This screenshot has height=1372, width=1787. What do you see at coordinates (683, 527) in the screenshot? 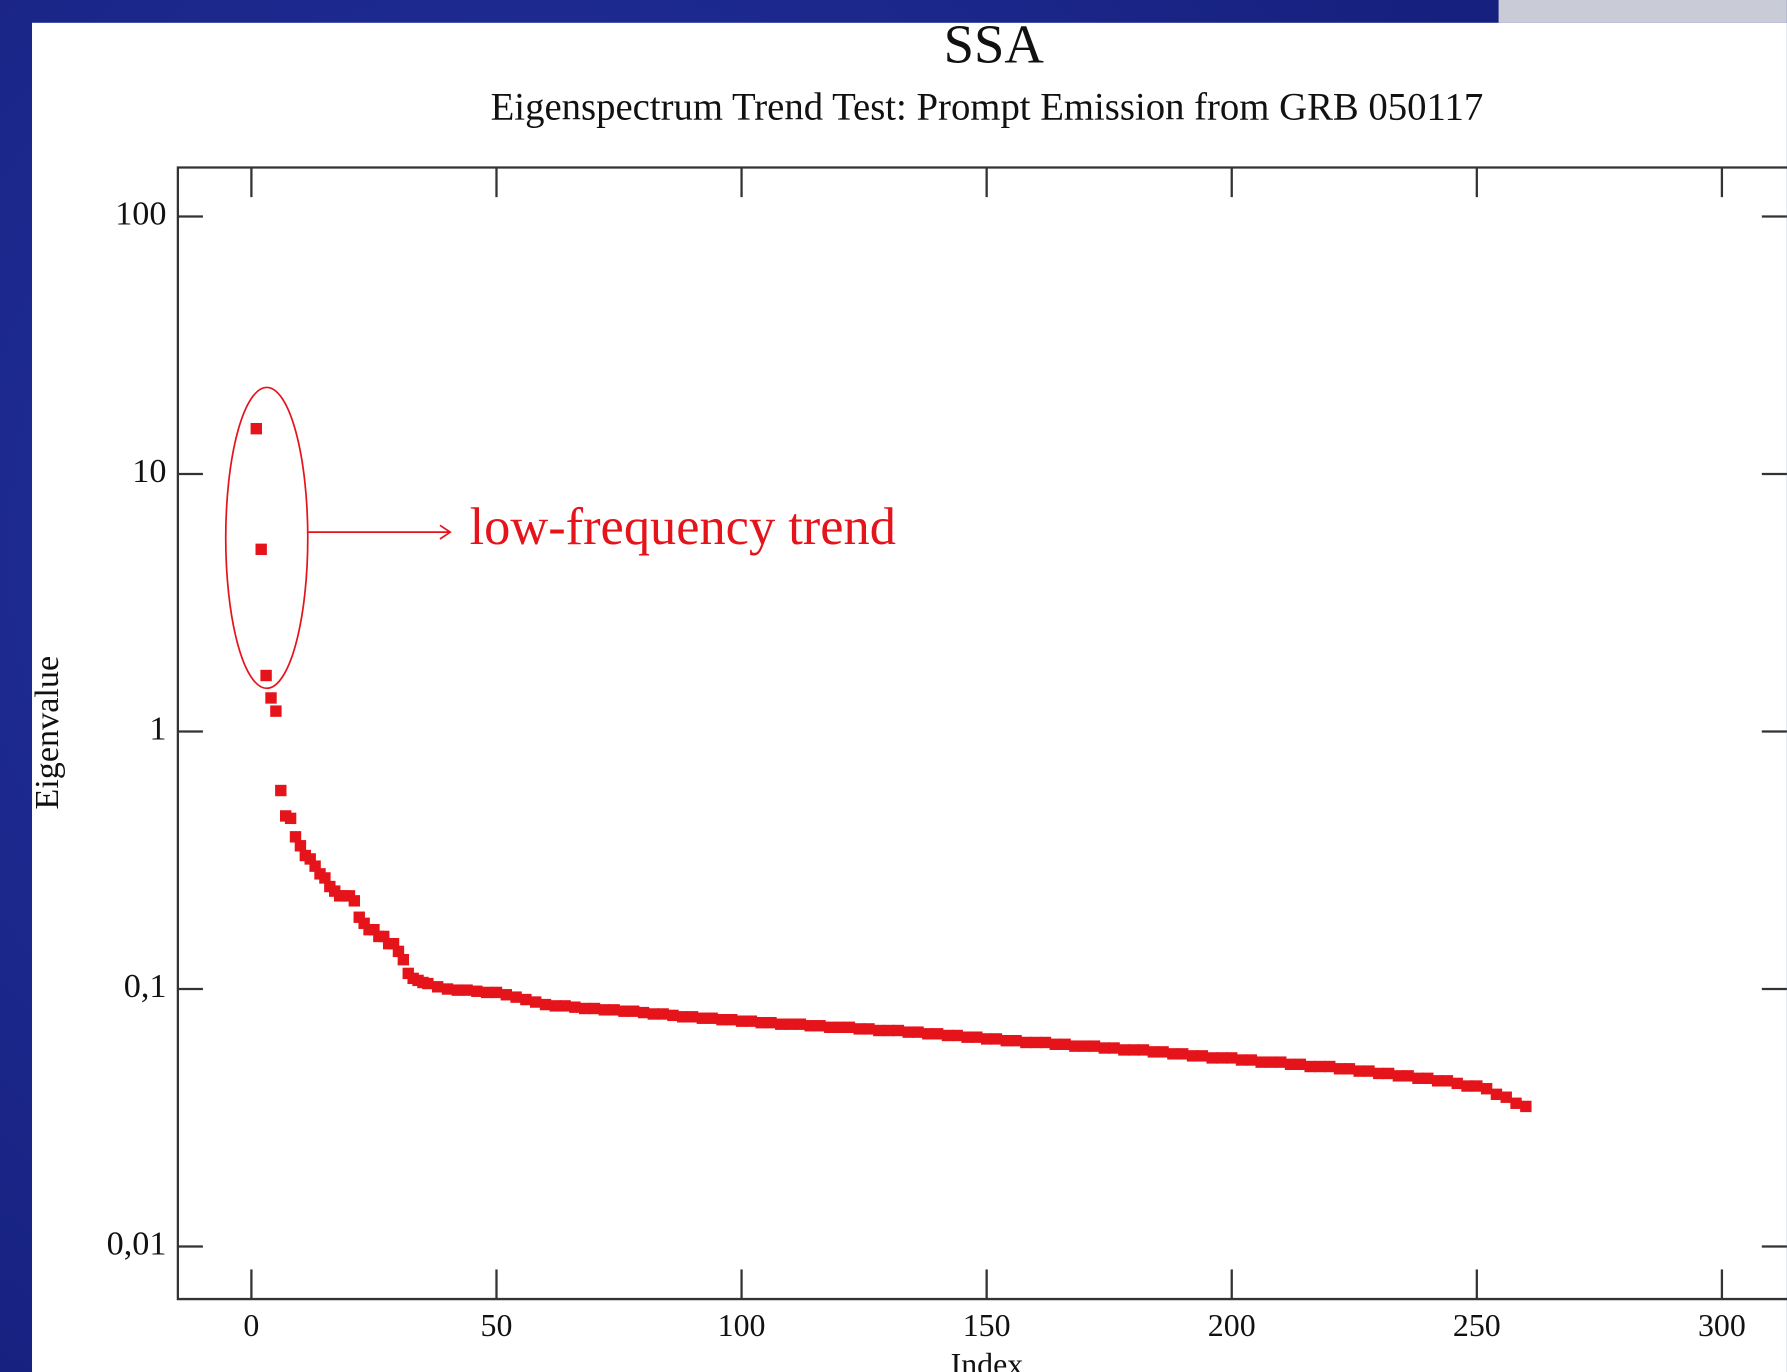
I see `annotation: low-frequency trend` at bounding box center [683, 527].